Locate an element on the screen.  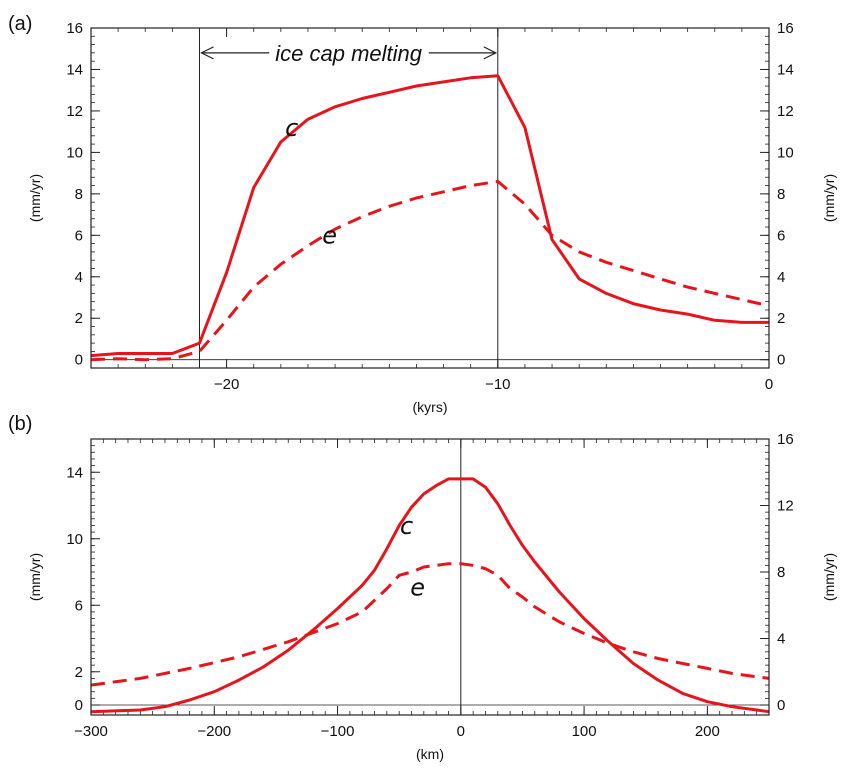
panel-b-xlabel: (km) is located at coordinates (430, 754).